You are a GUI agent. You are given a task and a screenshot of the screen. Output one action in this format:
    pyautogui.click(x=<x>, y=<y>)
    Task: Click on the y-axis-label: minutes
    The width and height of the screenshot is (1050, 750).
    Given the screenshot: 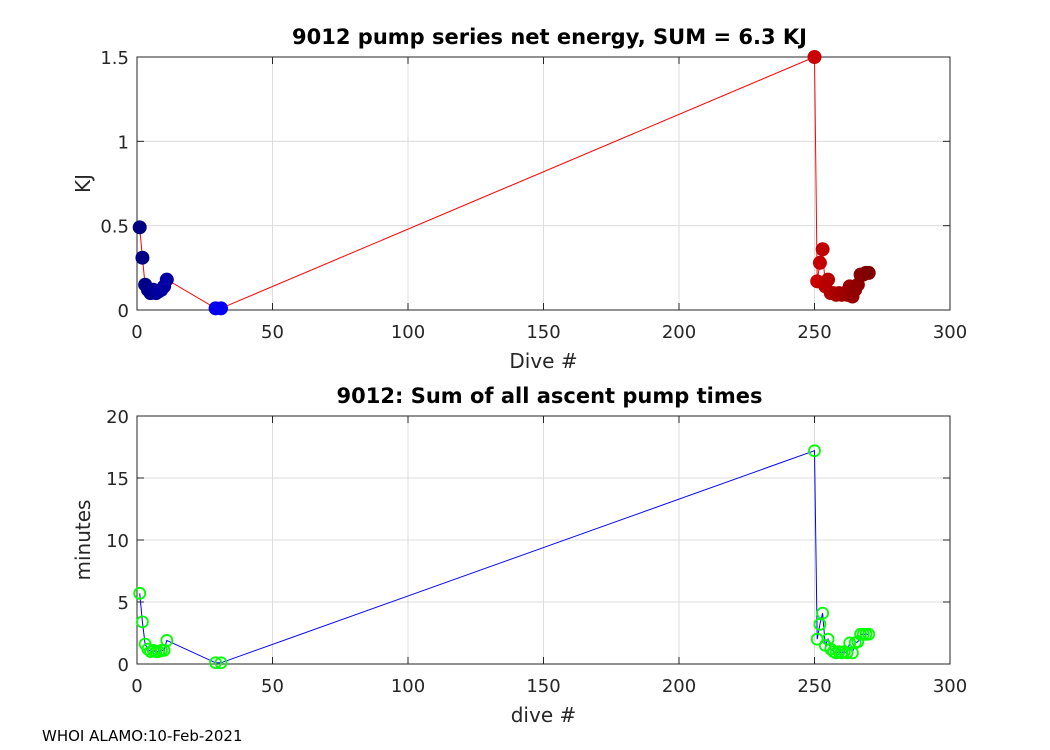 What is the action you would take?
    pyautogui.click(x=83, y=540)
    